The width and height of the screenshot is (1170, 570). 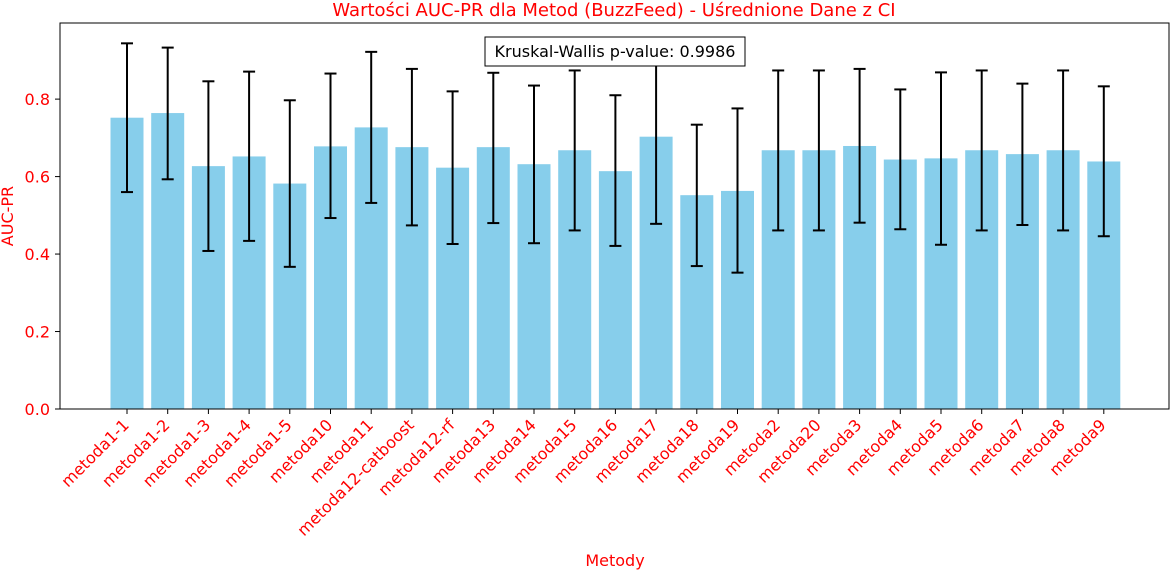 I want to click on annotation-box: Kruskal-Wallis p-value: 0.9986, so click(x=615, y=51).